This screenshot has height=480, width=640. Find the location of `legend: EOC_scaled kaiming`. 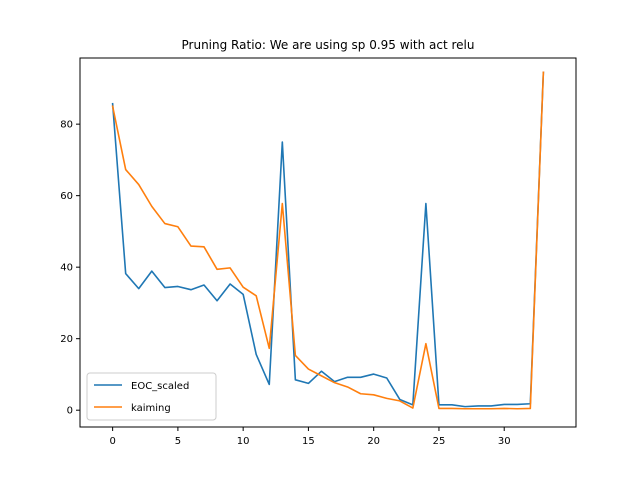

legend: EOC_scaled kaiming is located at coordinates (151, 396).